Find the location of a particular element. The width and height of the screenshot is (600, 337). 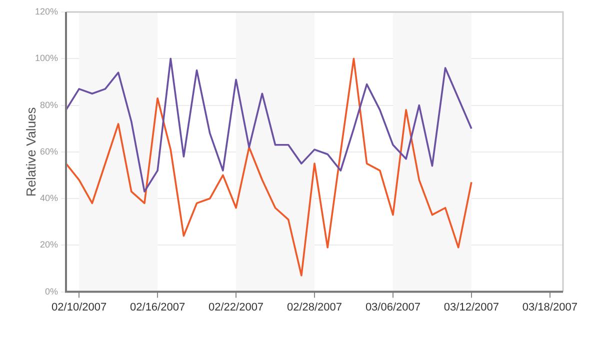

y-tick-label: 80% is located at coordinates (49, 105).